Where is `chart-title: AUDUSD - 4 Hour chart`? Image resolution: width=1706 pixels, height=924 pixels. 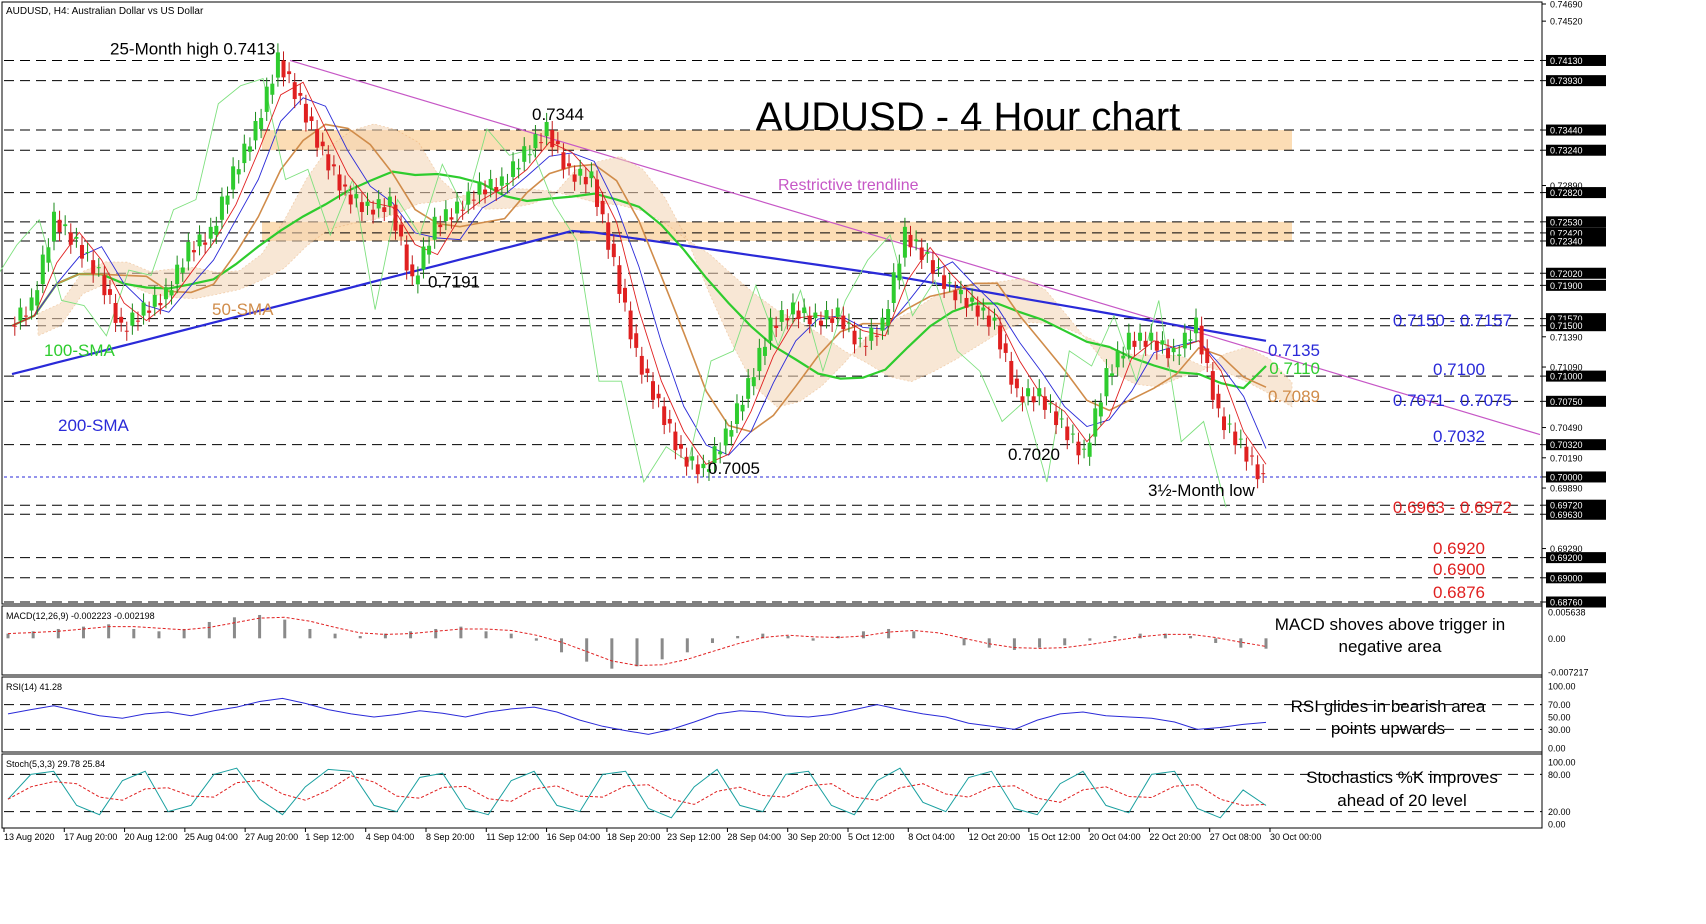
chart-title: AUDUSD - 4 Hour chart is located at coordinates (968, 117).